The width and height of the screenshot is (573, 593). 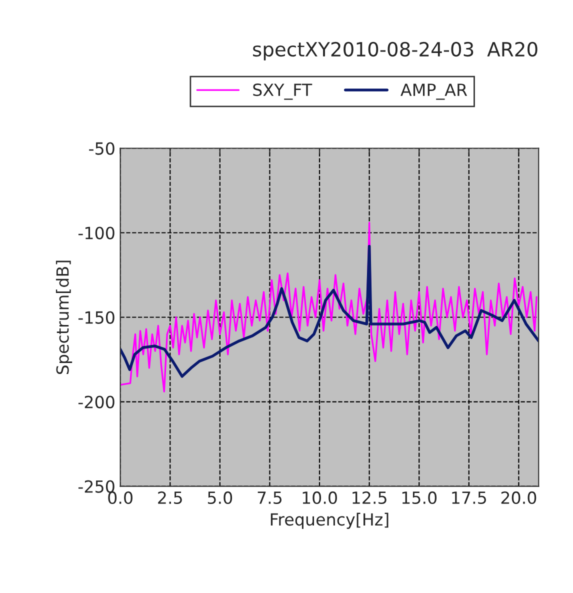 I want to click on y-tick-label: -250, so click(x=96, y=486).